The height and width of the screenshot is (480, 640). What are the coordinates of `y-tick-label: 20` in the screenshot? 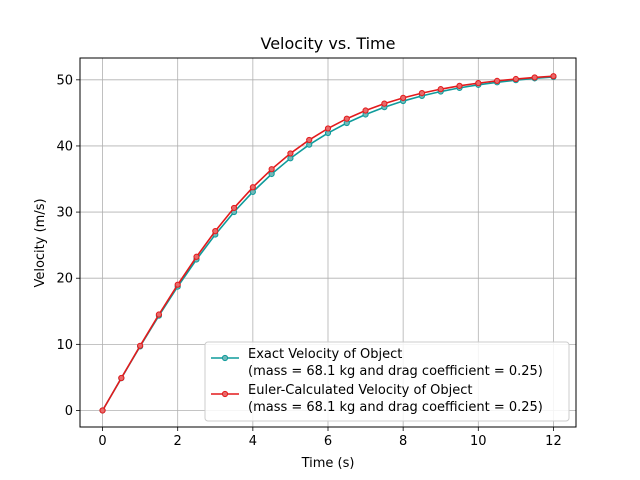 It's located at (64, 279).